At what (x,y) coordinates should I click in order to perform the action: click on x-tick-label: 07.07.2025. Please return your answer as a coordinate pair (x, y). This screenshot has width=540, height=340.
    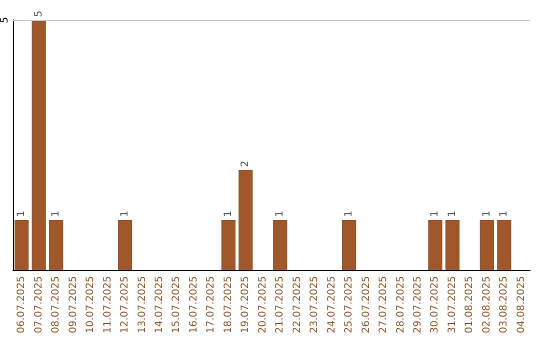
    Looking at the image, I should click on (38, 305).